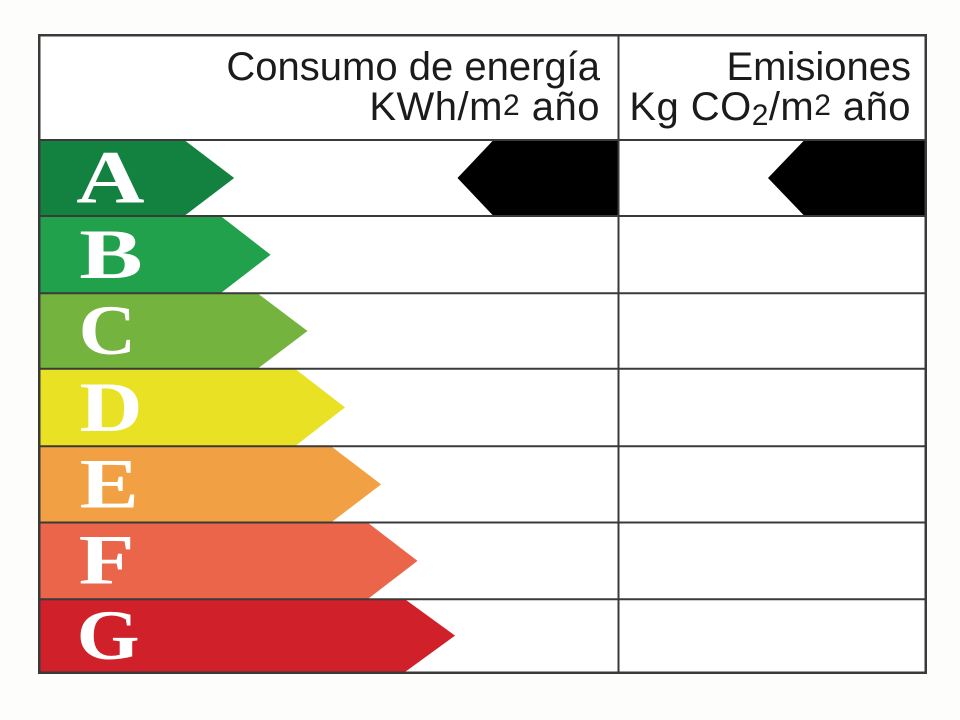 Image resolution: width=960 pixels, height=720 pixels. Describe the element at coordinates (110, 177) in the screenshot. I see `svg-text: A` at that location.